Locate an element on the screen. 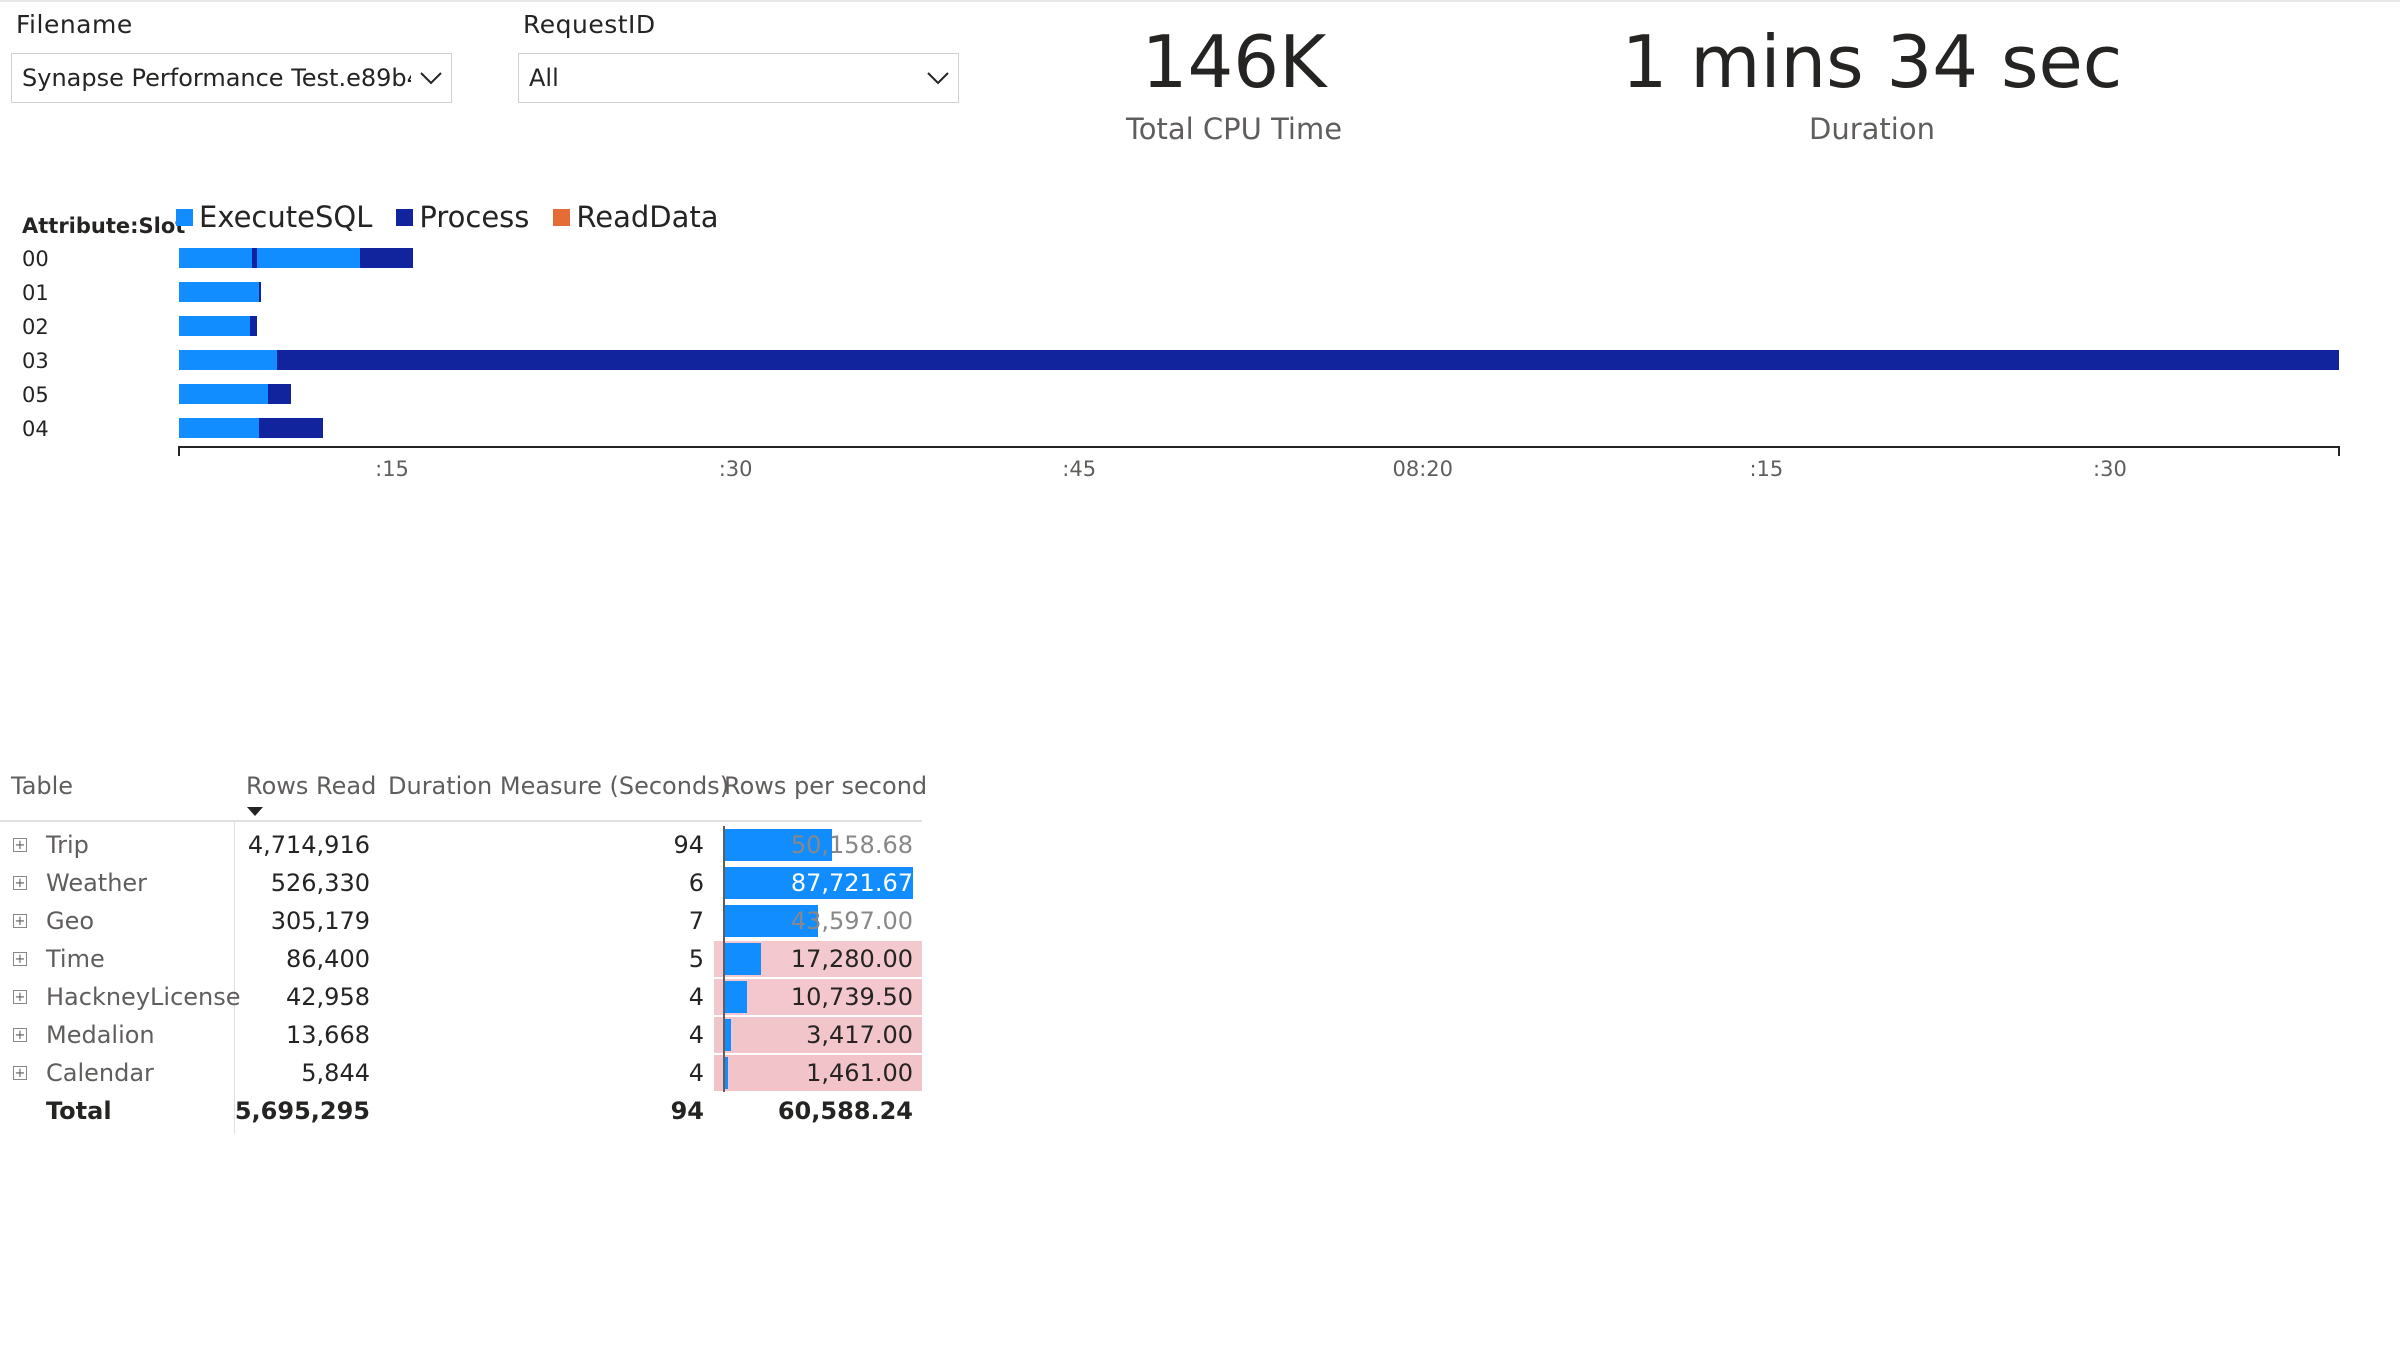 Image resolution: width=2400 pixels, height=1350 pixels. column-divider is located at coordinates (234, 977).